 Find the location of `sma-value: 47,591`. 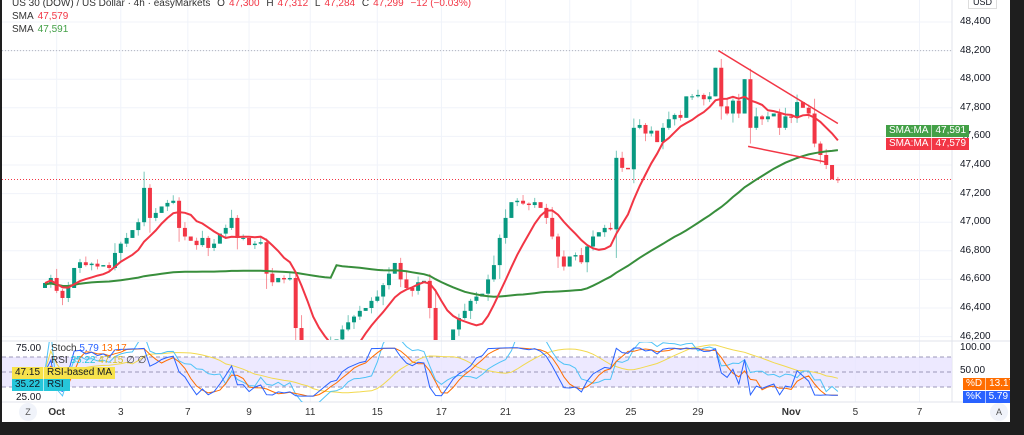

sma-value: 47,591 is located at coordinates (53, 29).